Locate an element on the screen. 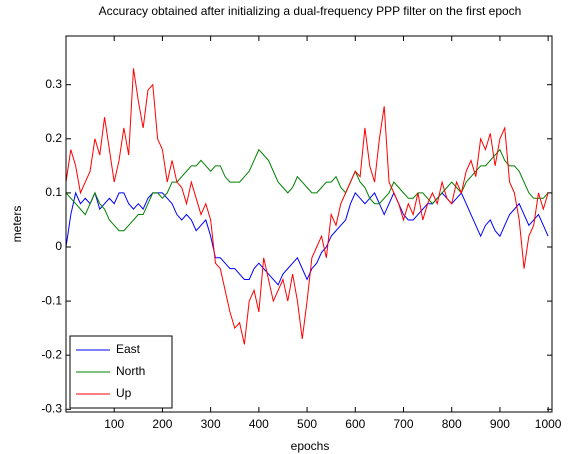 The width and height of the screenshot is (570, 454). x-tick-label: 100 is located at coordinates (114, 424).